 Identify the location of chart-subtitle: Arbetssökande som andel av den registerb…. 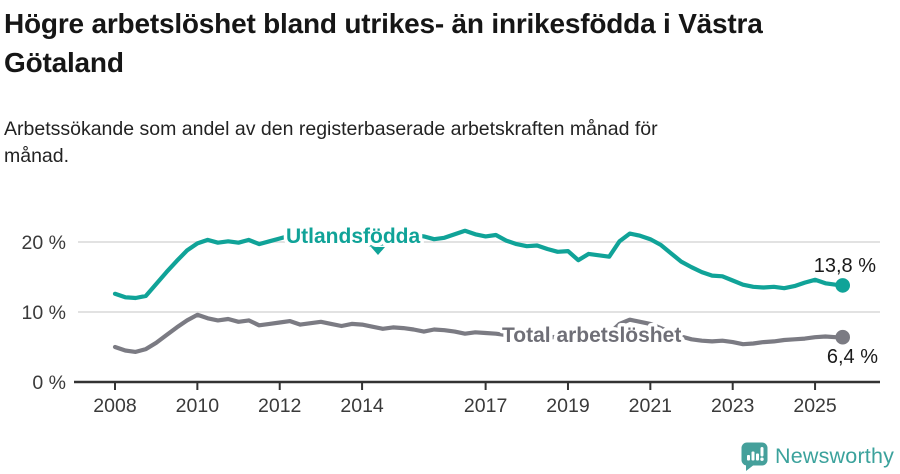
(331, 142).